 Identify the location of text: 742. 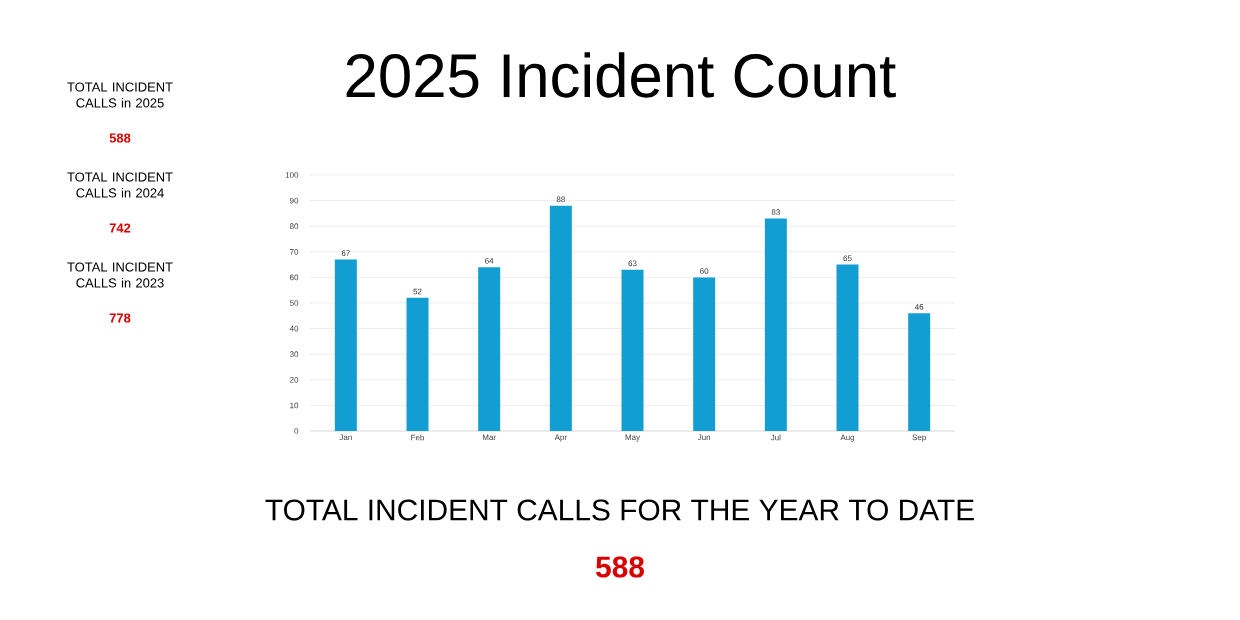
(120, 228).